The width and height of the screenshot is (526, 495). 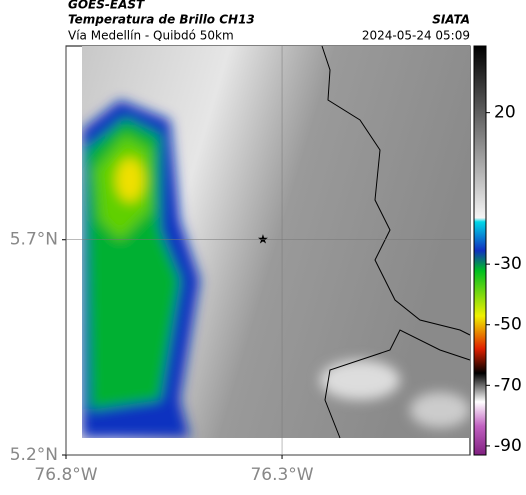 I want to click on lat-tick-label: 5.7°N, so click(x=34, y=240).